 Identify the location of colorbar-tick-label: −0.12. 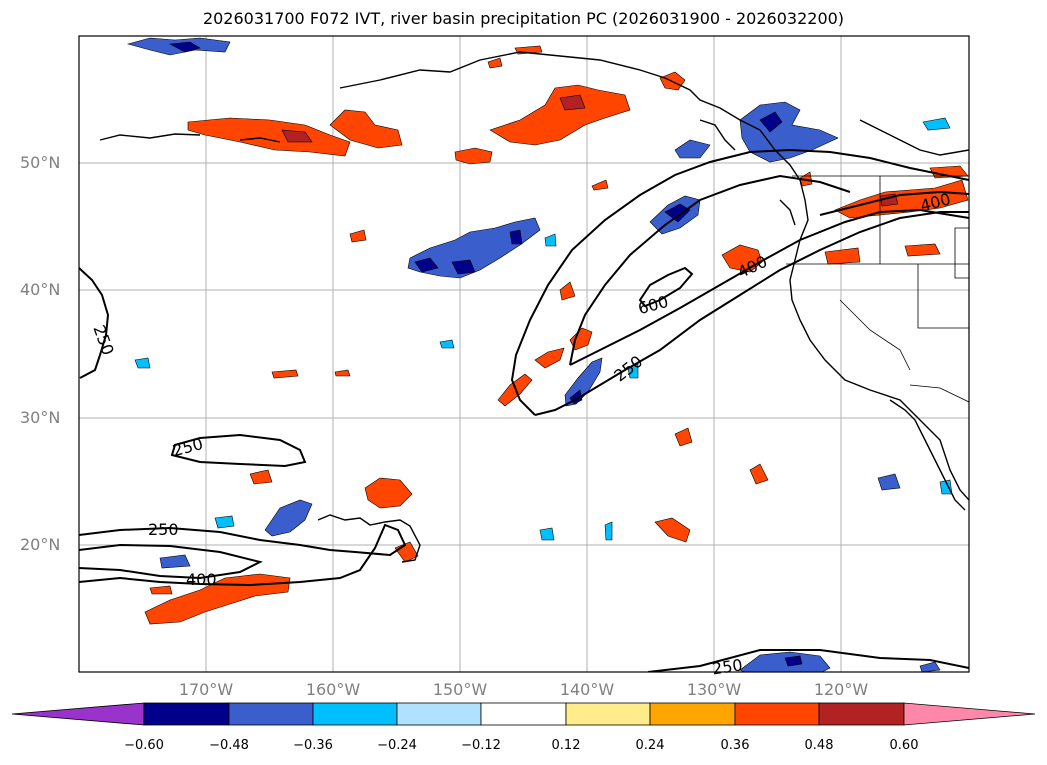
(481, 745).